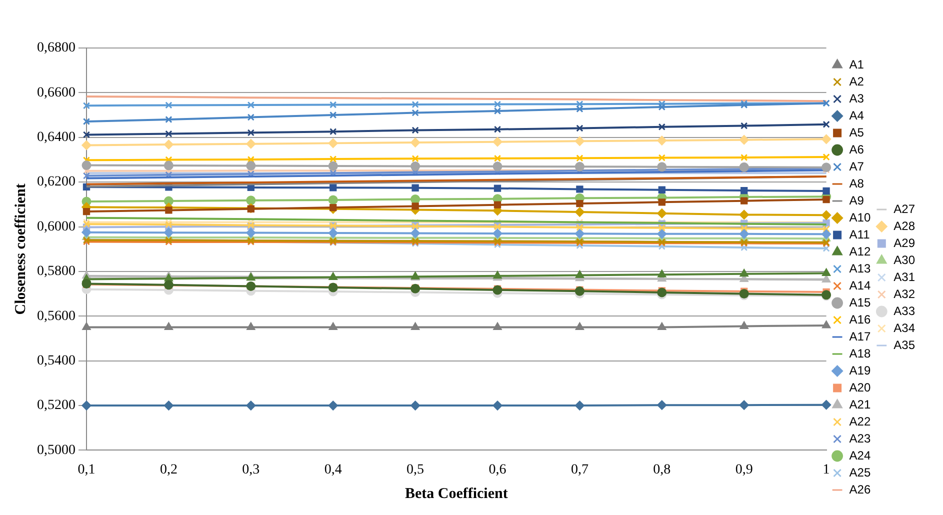  Describe the element at coordinates (860, 302) in the screenshot. I see `legend-label: A15` at that location.